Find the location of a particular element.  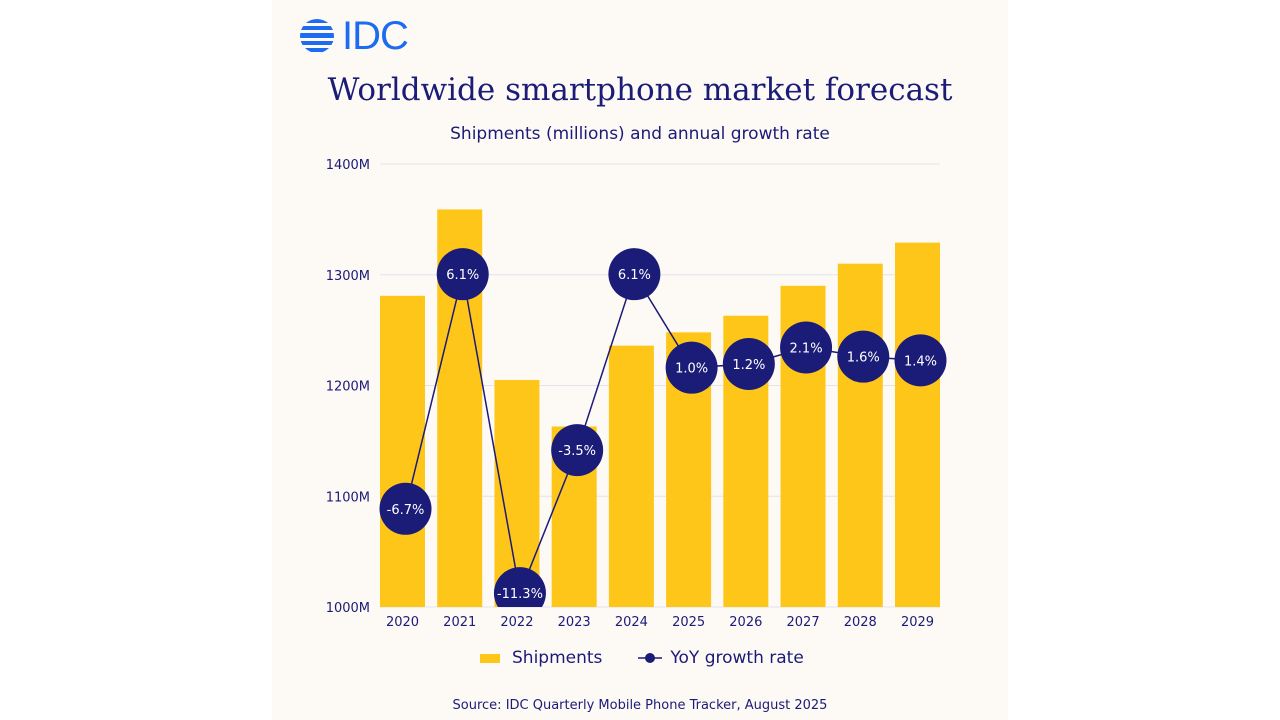

growth-label-2027: 2.1% is located at coordinates (806, 349).